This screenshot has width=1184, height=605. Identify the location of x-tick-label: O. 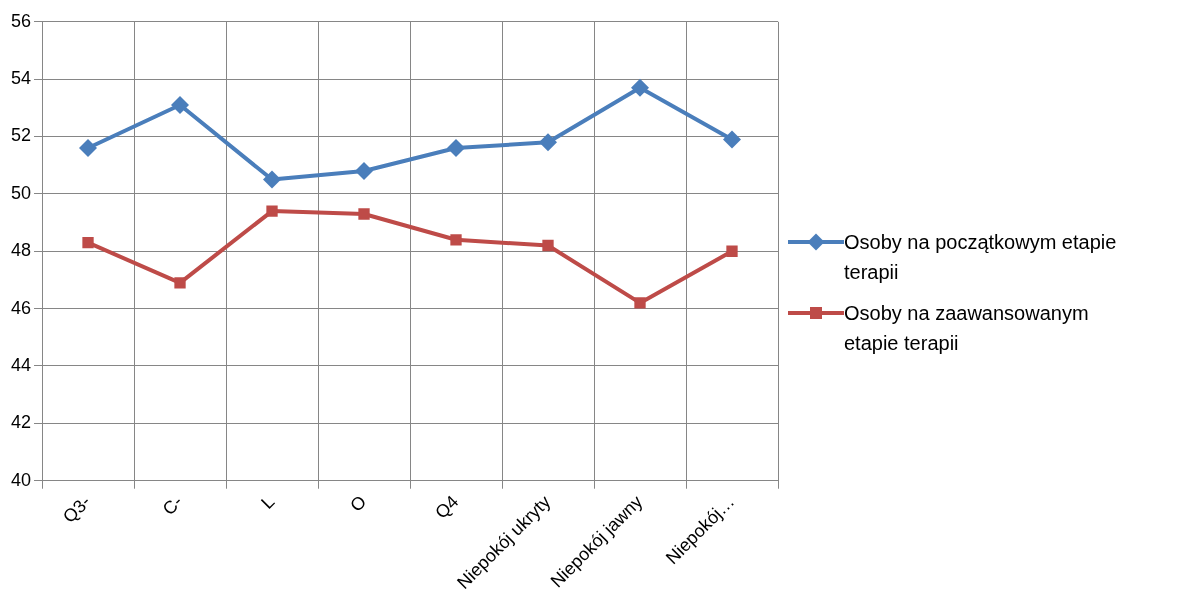
(358, 503).